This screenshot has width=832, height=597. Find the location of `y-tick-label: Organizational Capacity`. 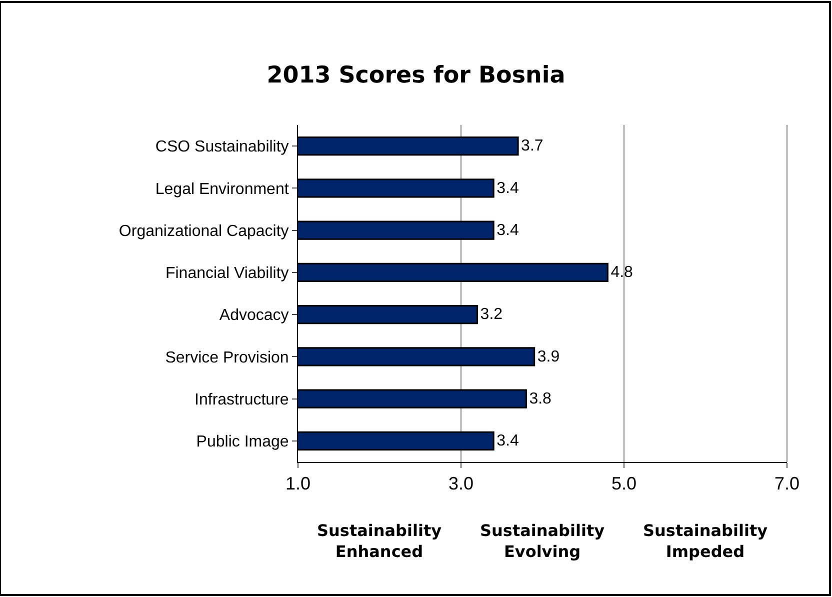

y-tick-label: Organizational Capacity is located at coordinates (203, 231).